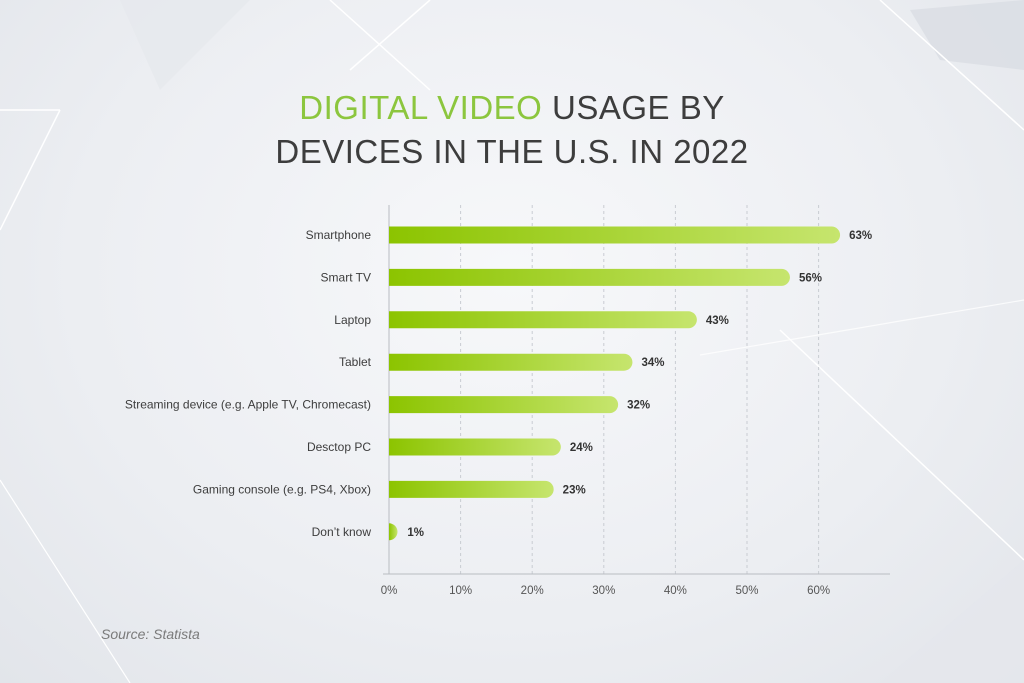 The height and width of the screenshot is (683, 1024). I want to click on x-tick-label: 40%, so click(675, 591).